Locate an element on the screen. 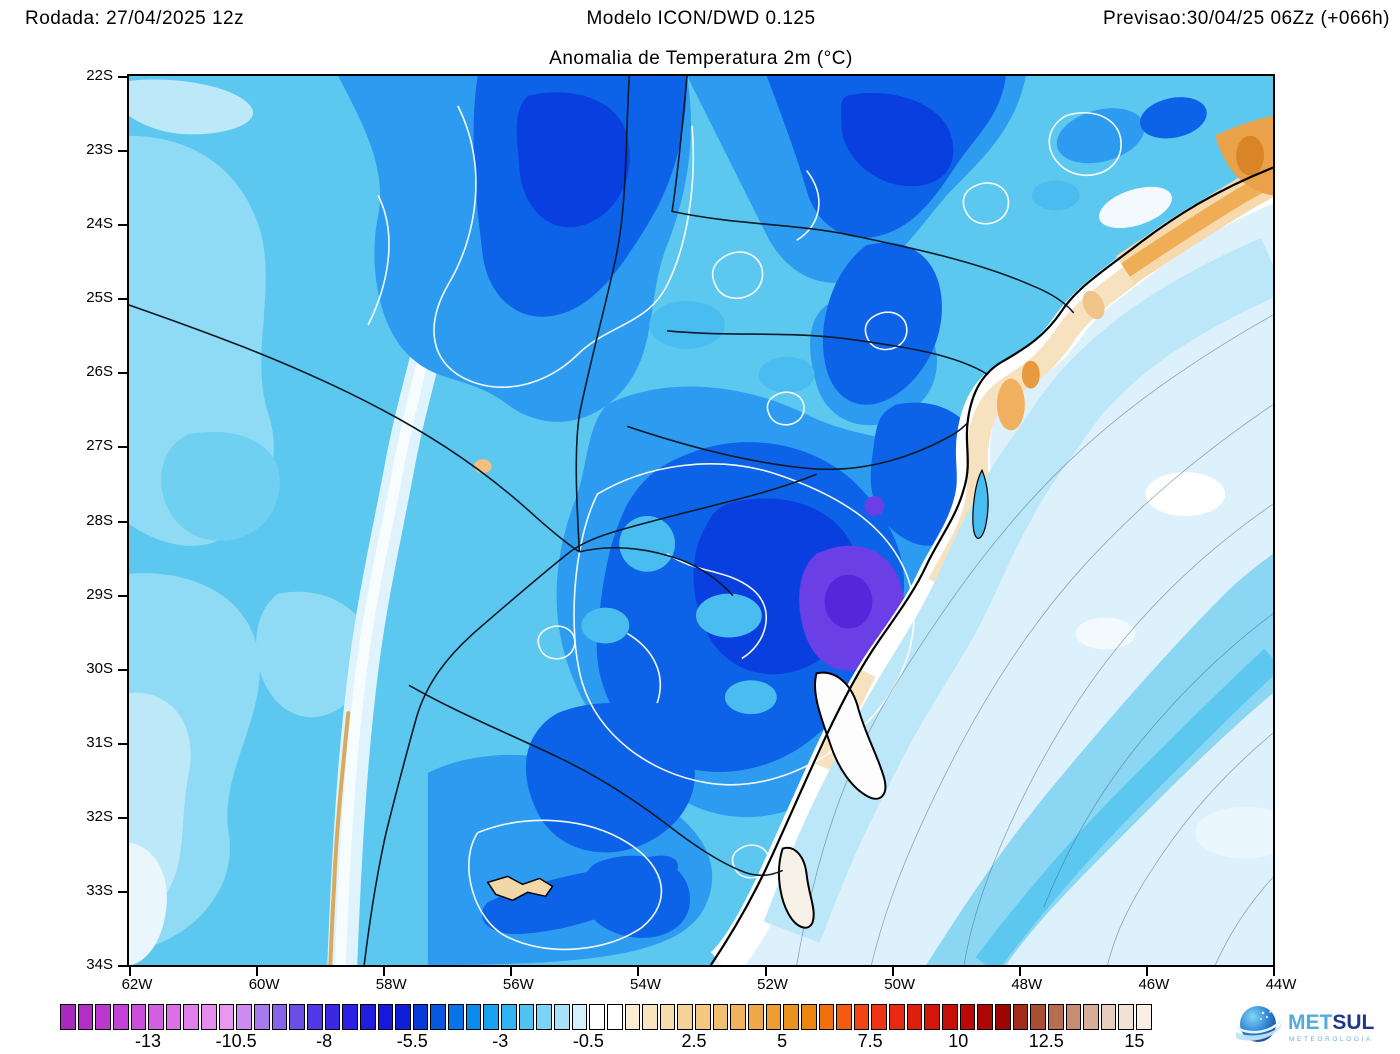  lon-tick-label: 60W is located at coordinates (264, 984).